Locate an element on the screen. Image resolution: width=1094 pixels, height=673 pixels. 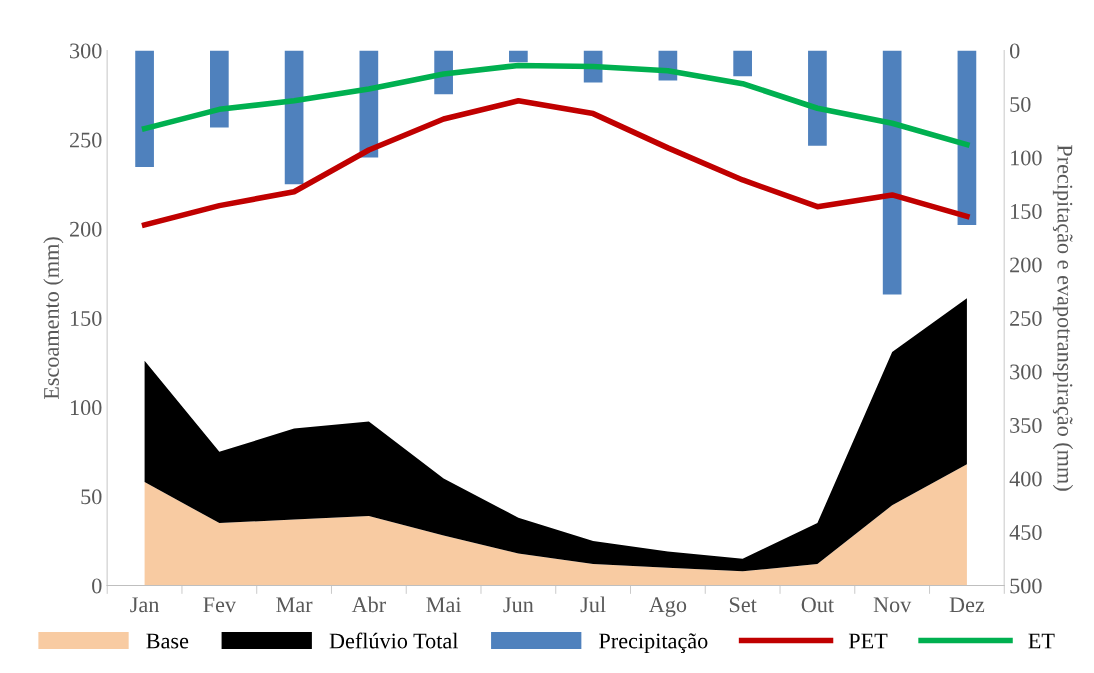
y-tick-label: 300 is located at coordinates (86, 51).